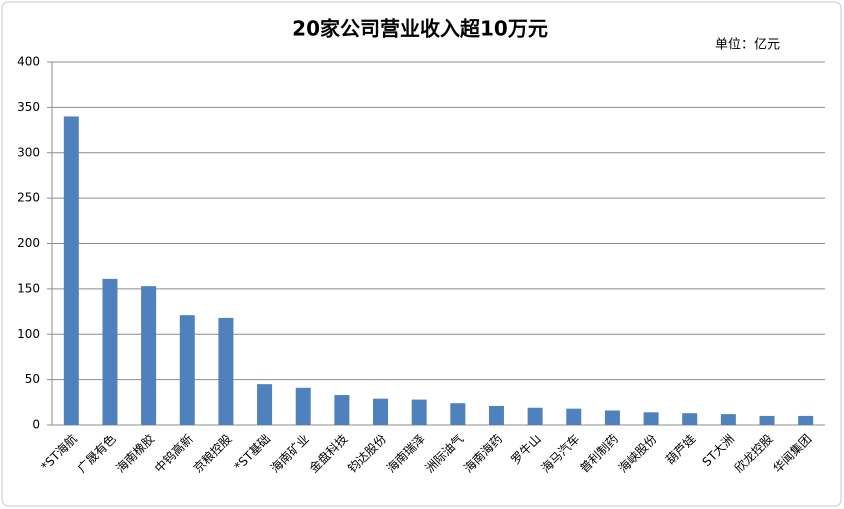 The image size is (844, 509). What do you see at coordinates (747, 45) in the screenshot?
I see `unit-label: 单位：亿元` at bounding box center [747, 45].